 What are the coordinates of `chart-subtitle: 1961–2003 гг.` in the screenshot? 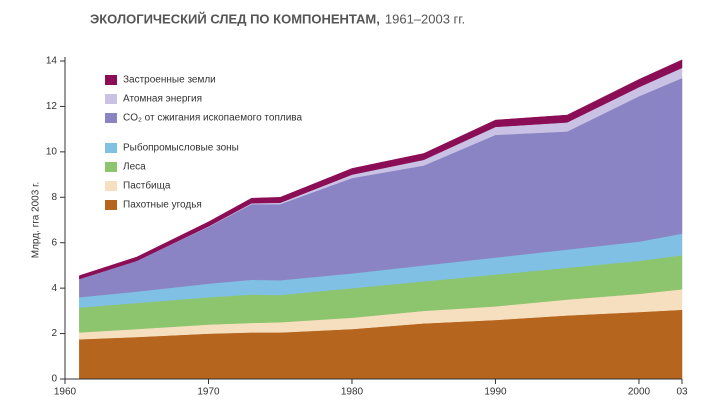 It's located at (425, 18).